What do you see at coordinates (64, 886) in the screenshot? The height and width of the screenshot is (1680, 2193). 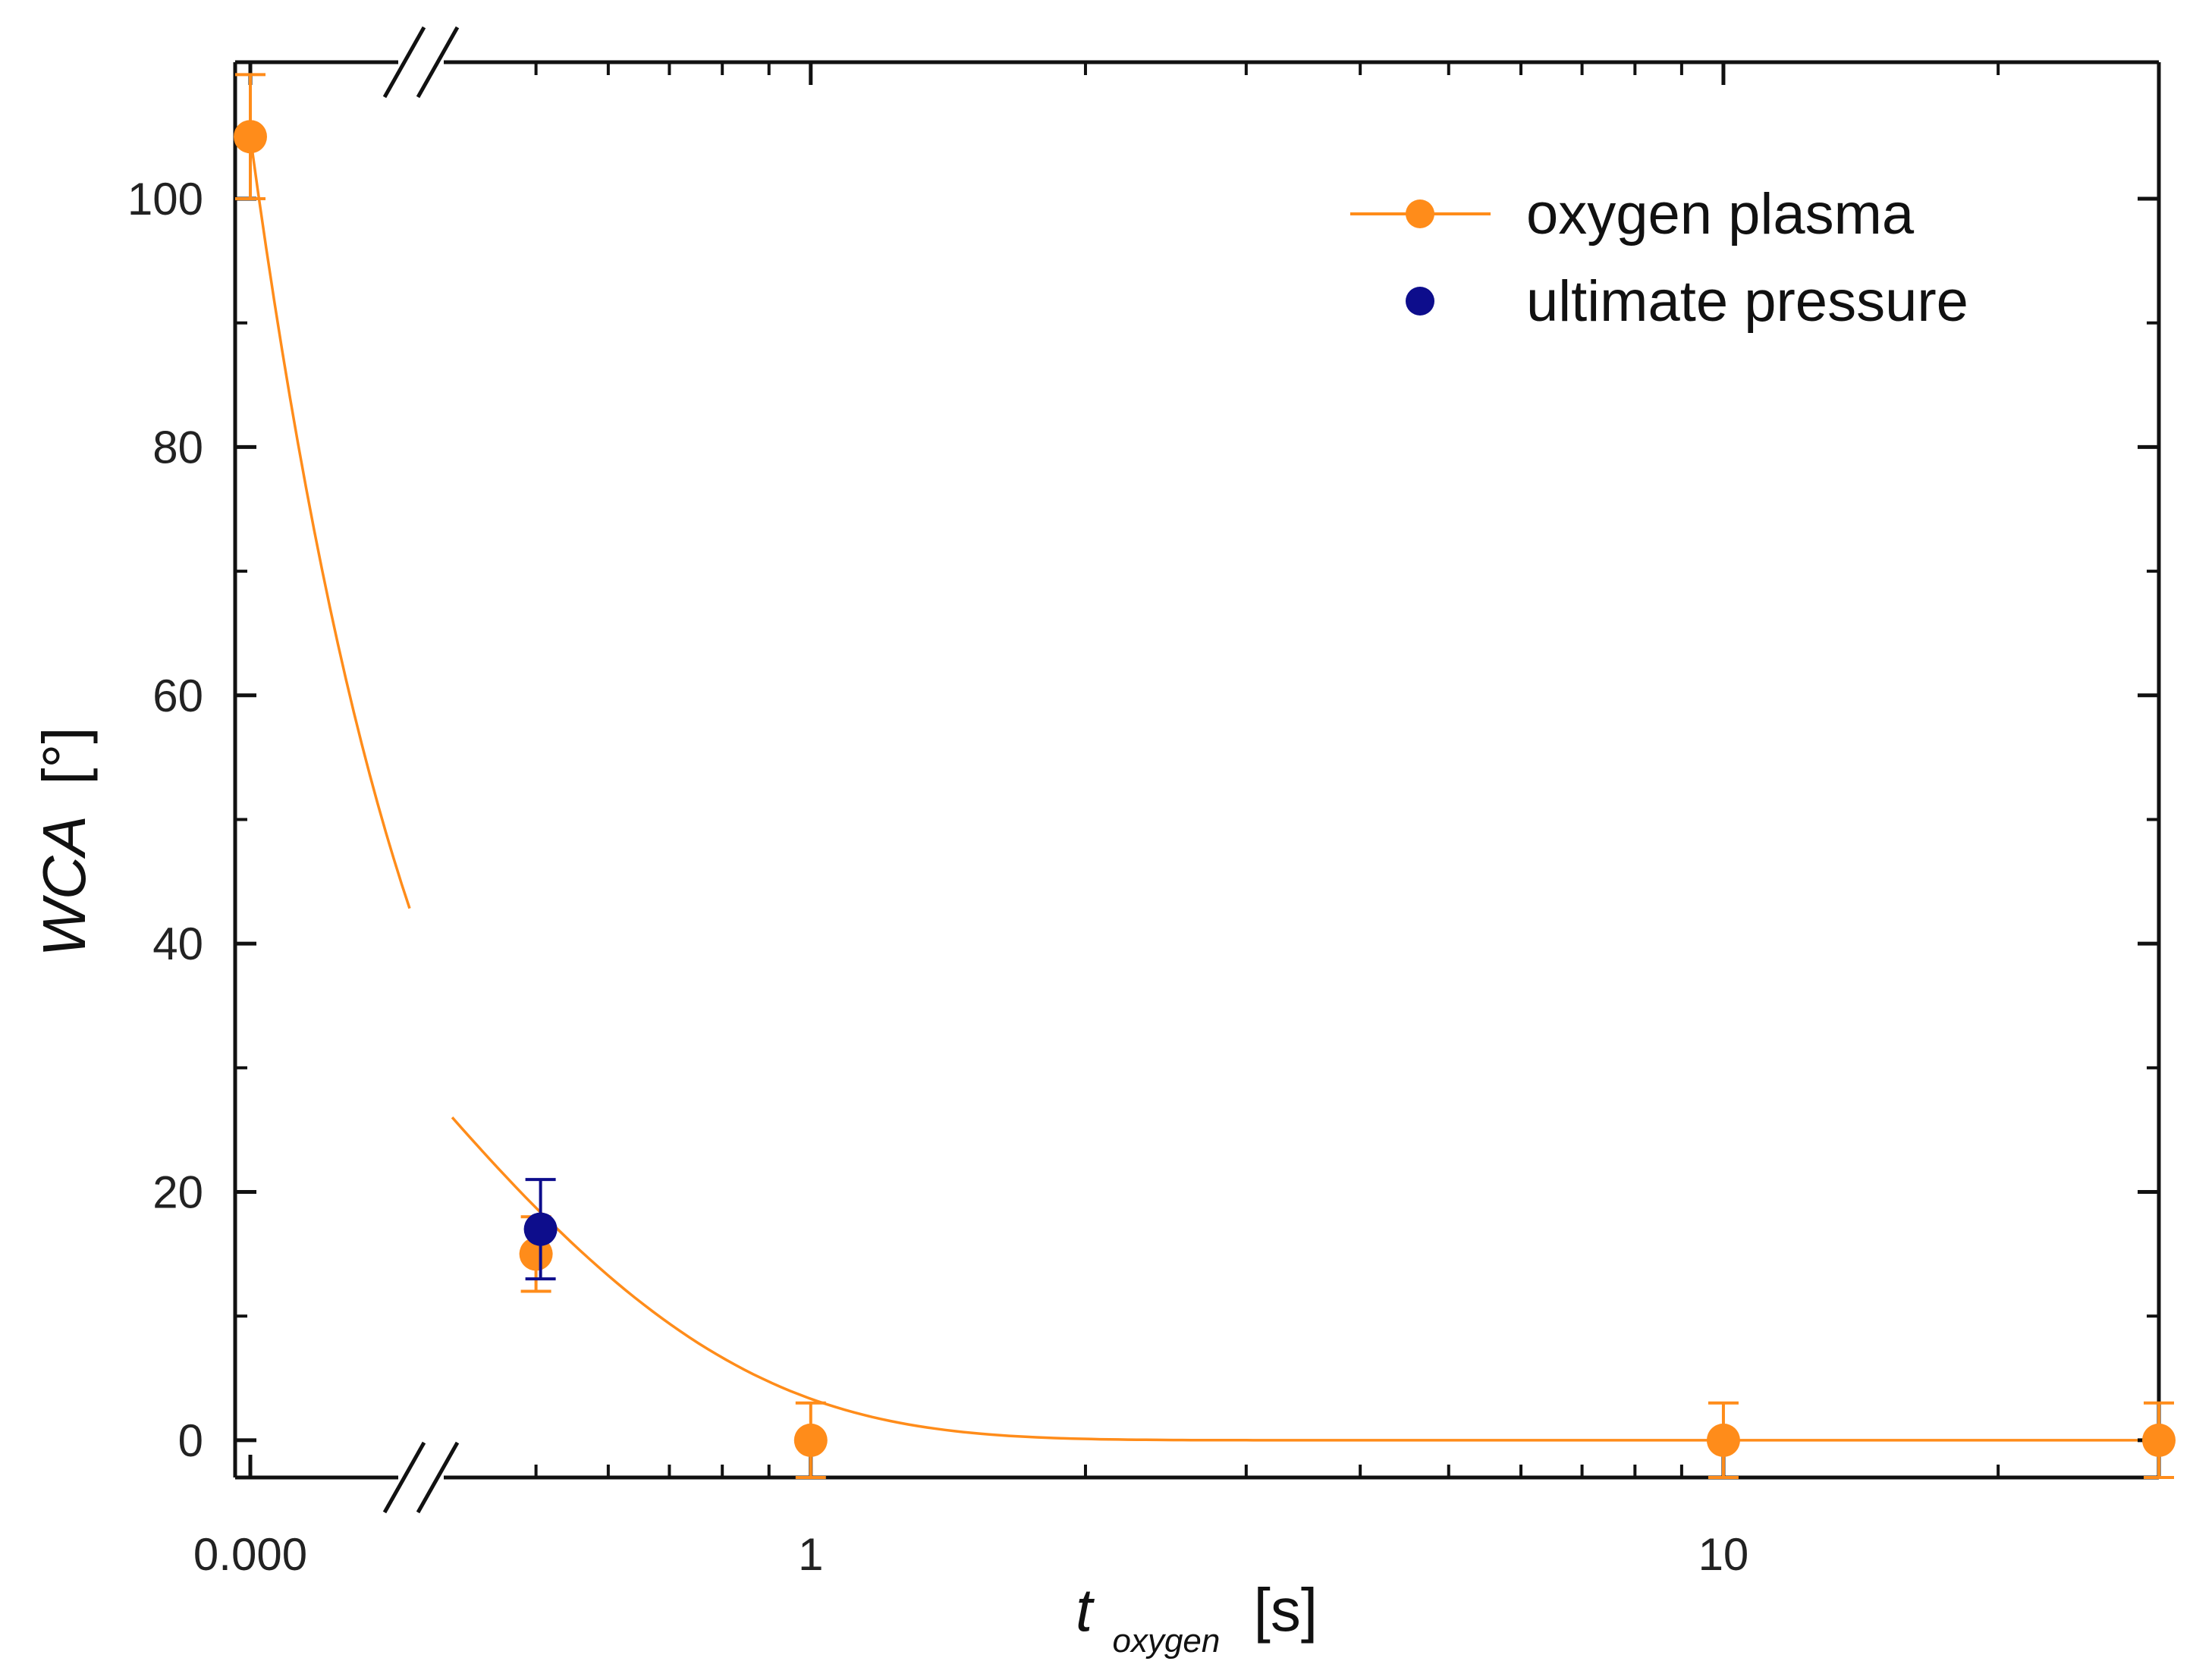 I see `y-axis-title-main: WCA` at bounding box center [64, 886].